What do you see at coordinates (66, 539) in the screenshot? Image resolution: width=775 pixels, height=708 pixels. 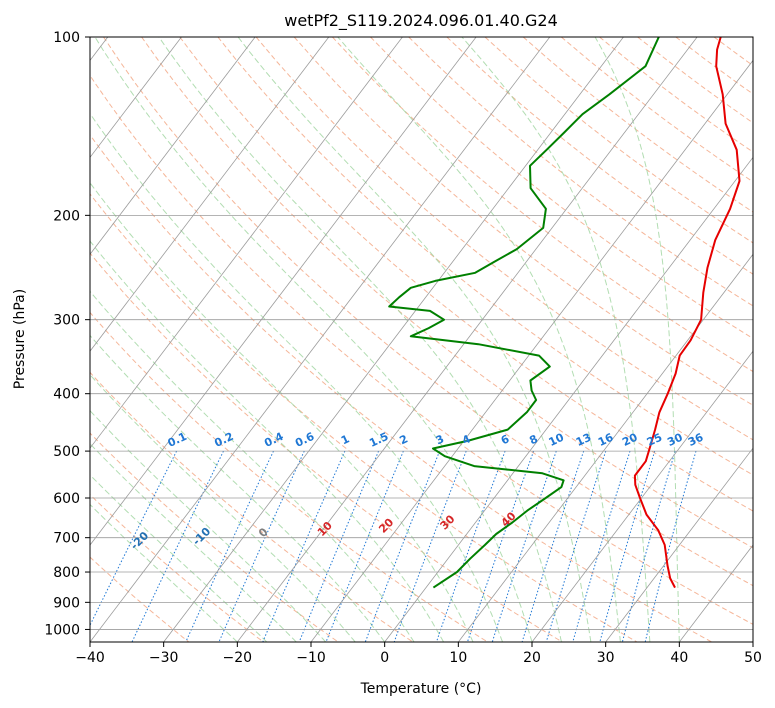 I see `y-tick-label: 700` at bounding box center [66, 539].